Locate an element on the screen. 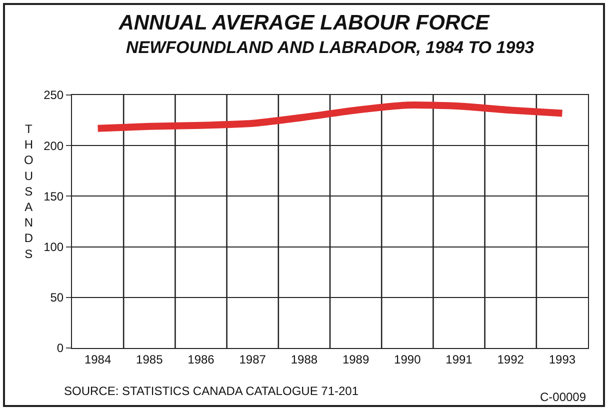 The image size is (608, 410). y-tick-label: 100 is located at coordinates (54, 247).